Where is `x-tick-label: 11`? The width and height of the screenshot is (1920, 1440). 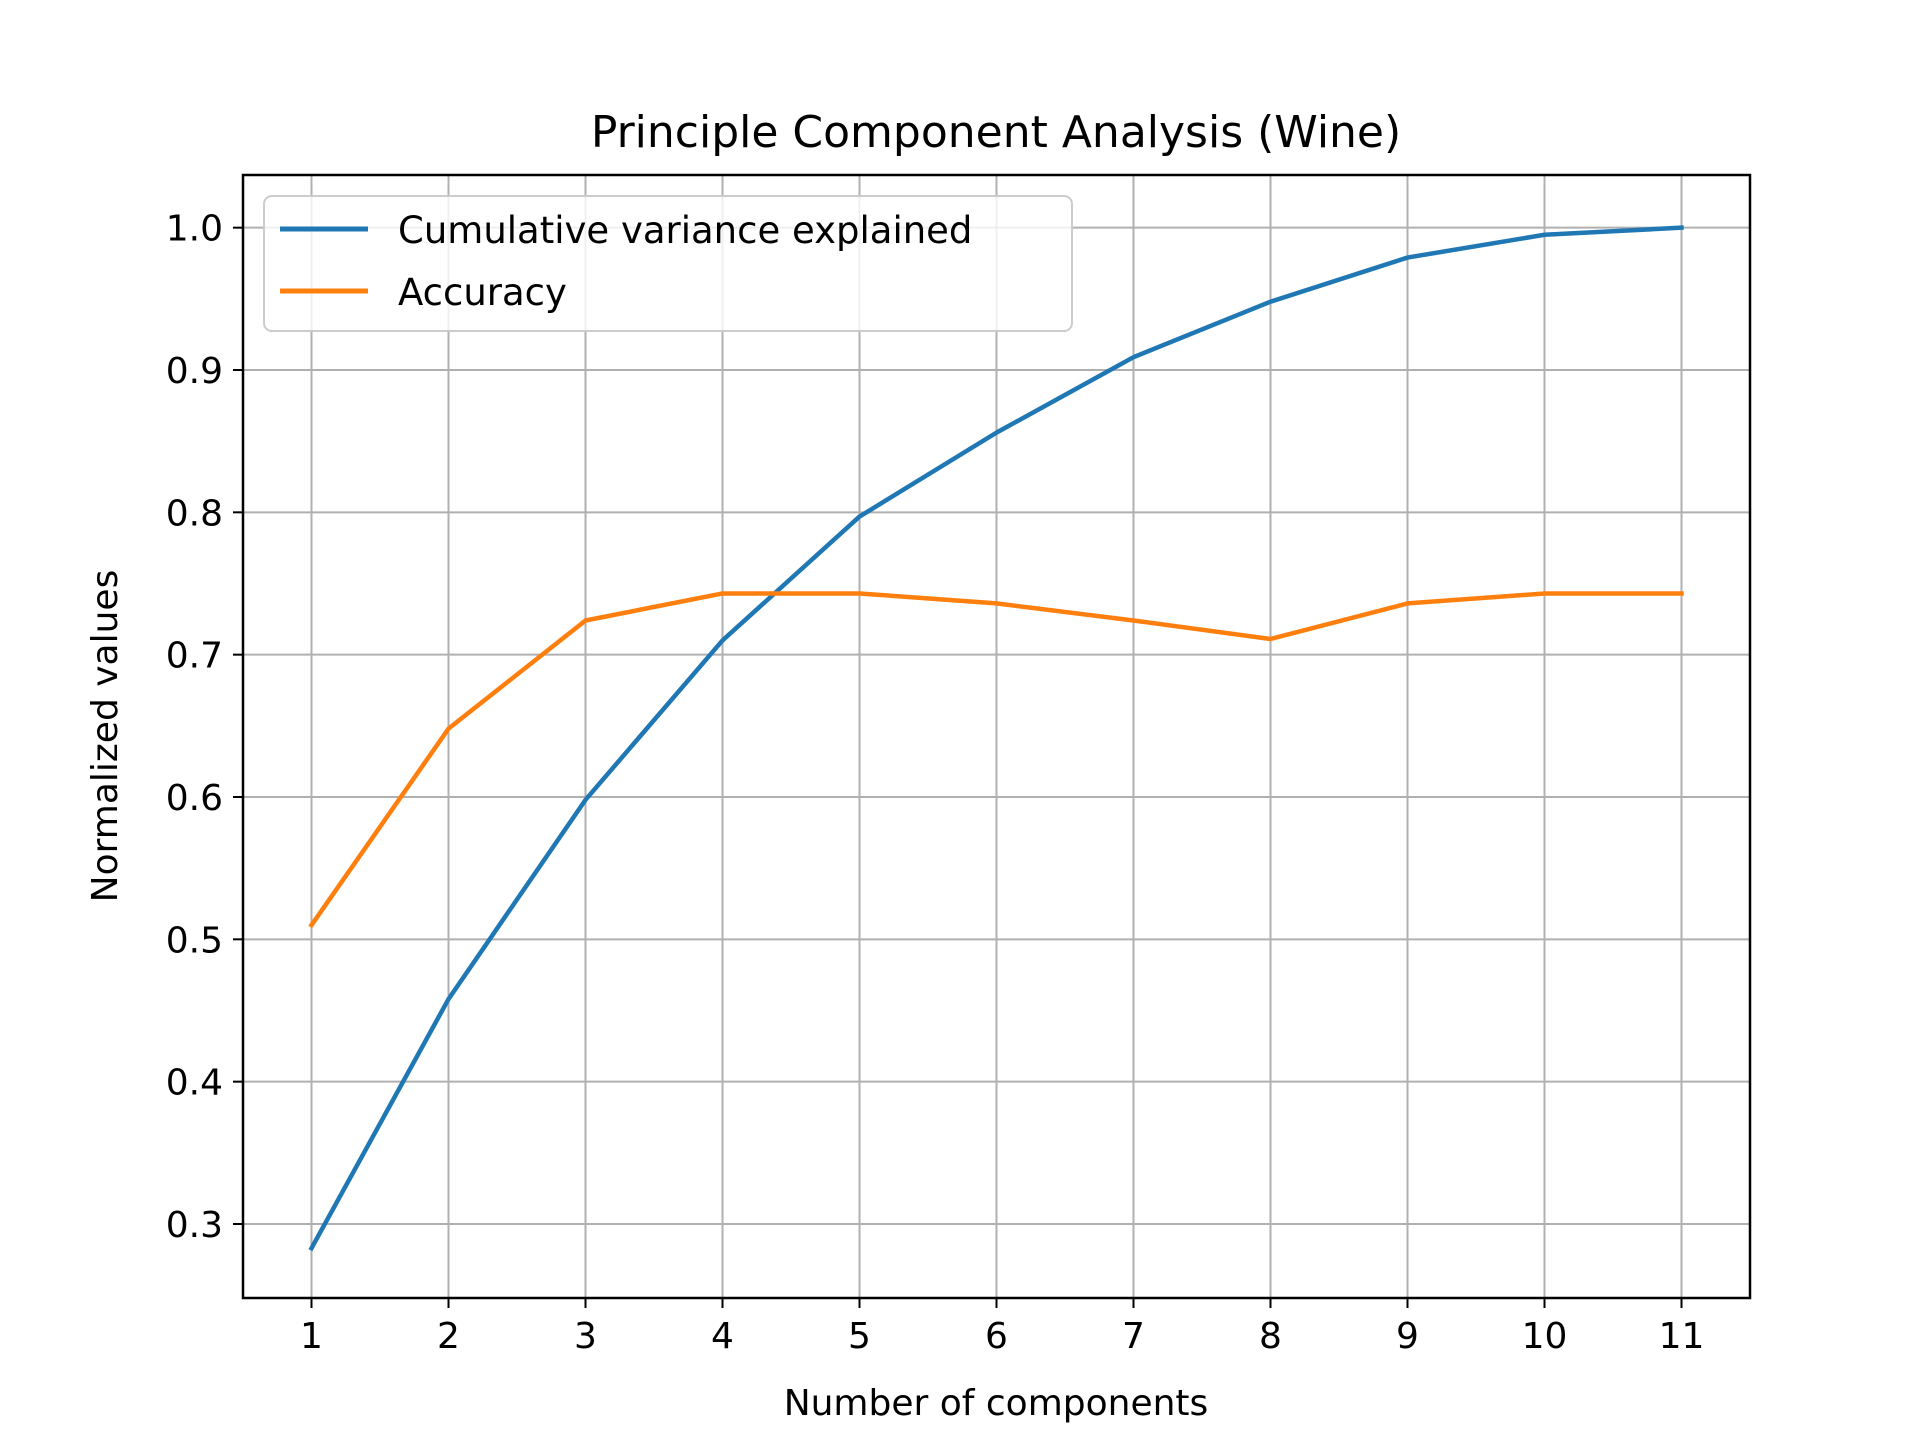 x-tick-label: 11 is located at coordinates (1682, 1336).